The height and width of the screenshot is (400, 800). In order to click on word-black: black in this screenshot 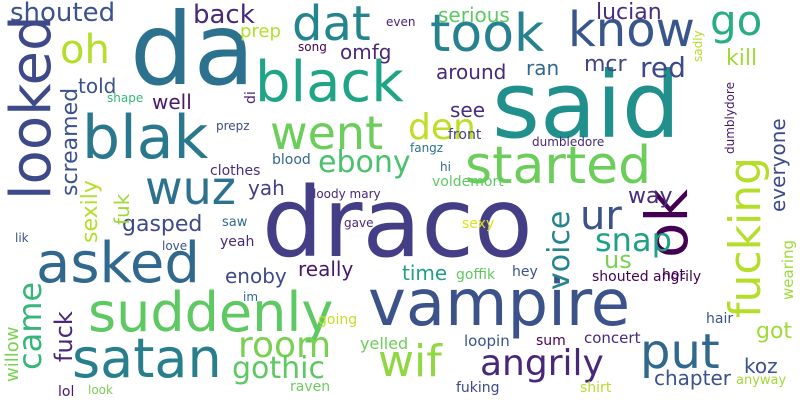, I will do `click(329, 82)`.